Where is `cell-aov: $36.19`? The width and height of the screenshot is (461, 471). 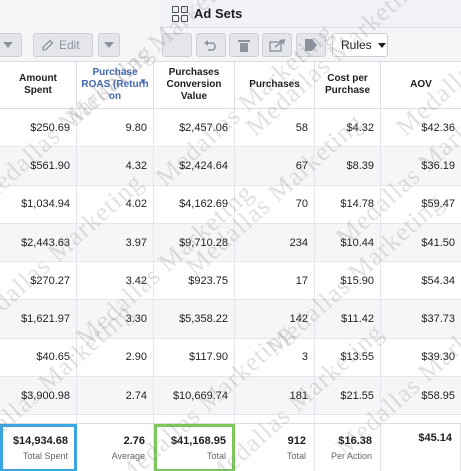
cell-aov: $36.19 is located at coordinates (438, 165).